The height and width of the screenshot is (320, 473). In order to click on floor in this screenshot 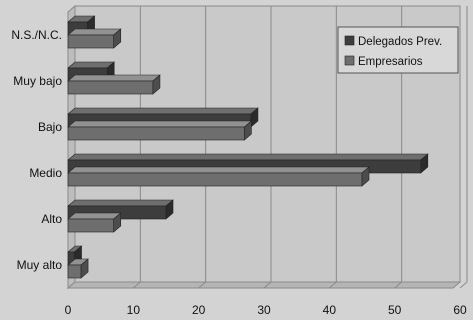, I will do `click(264, 285)`.